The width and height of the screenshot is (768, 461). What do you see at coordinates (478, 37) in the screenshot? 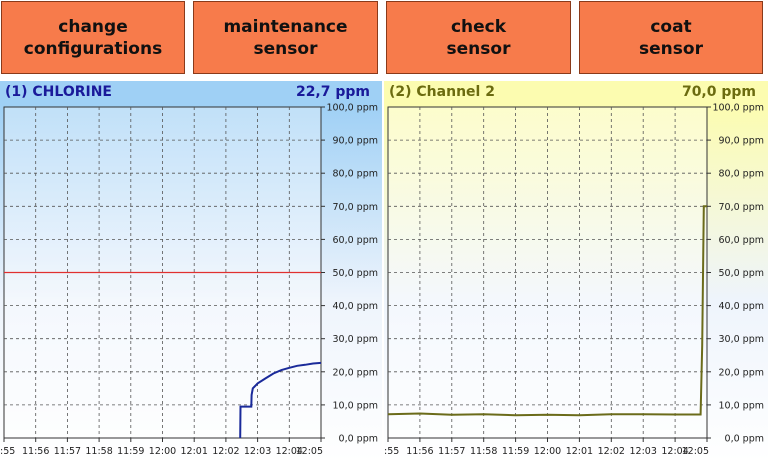
I see `check-sensor-button: check sensor` at bounding box center [478, 37].